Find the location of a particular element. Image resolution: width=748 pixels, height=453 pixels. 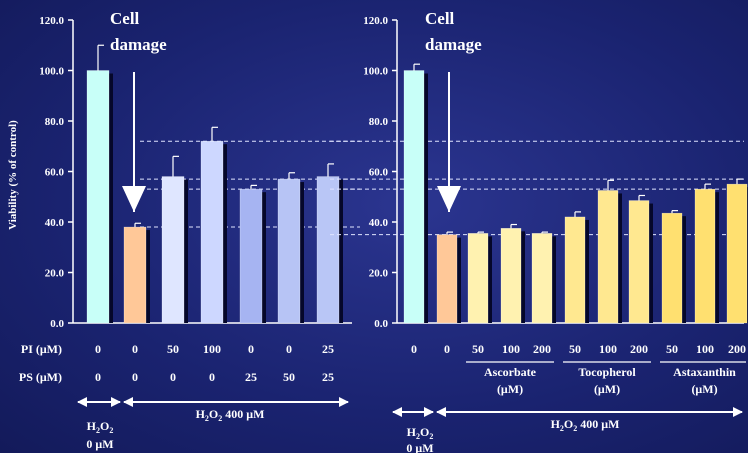

left-y-axis-title: Viability (% of control) is located at coordinates (13, 175).